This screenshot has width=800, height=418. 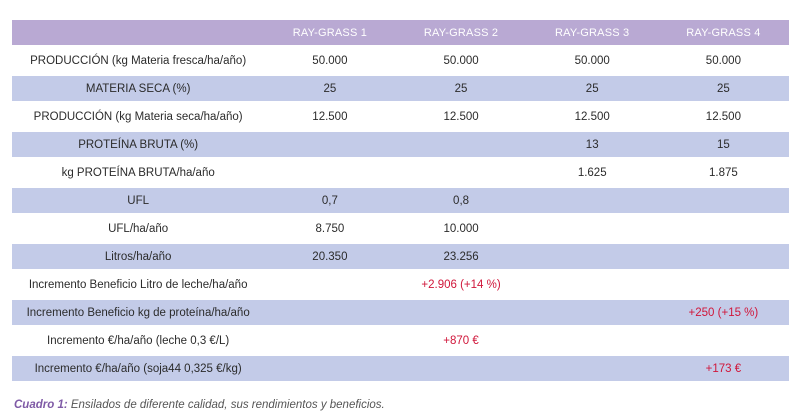 I want to click on table-row: Litros/ha/año 20.350 23.256, so click(x=400, y=256).